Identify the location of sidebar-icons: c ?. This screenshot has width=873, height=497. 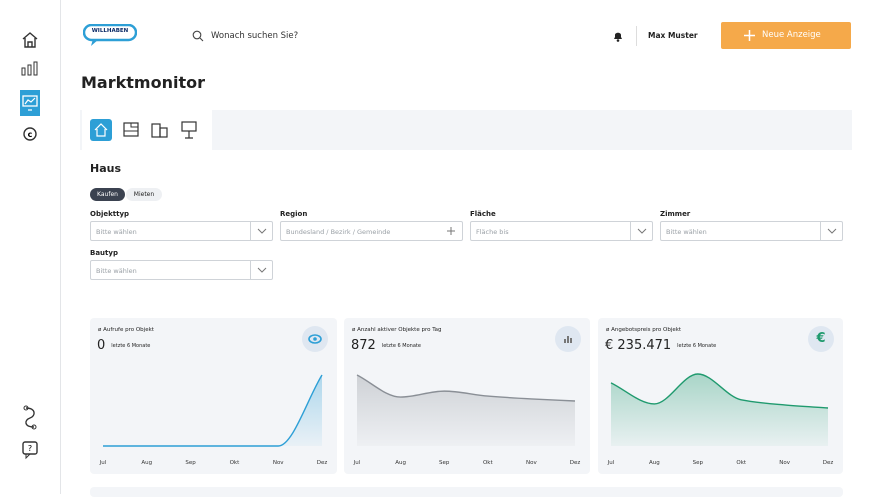
(30, 246).